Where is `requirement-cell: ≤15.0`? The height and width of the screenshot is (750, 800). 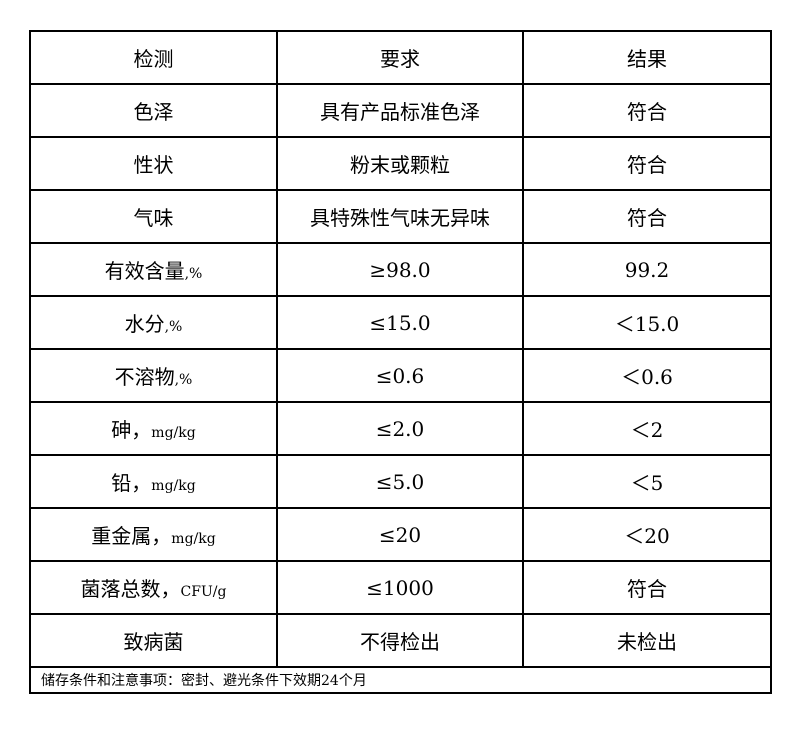 requirement-cell: ≤15.0 is located at coordinates (400, 322).